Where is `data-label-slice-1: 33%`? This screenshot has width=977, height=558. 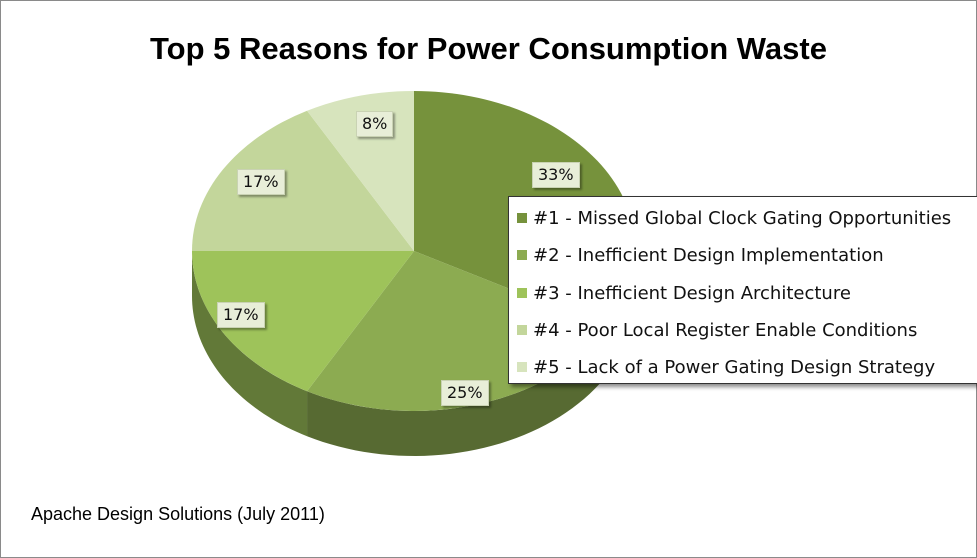 data-label-slice-1: 33% is located at coordinates (556, 175).